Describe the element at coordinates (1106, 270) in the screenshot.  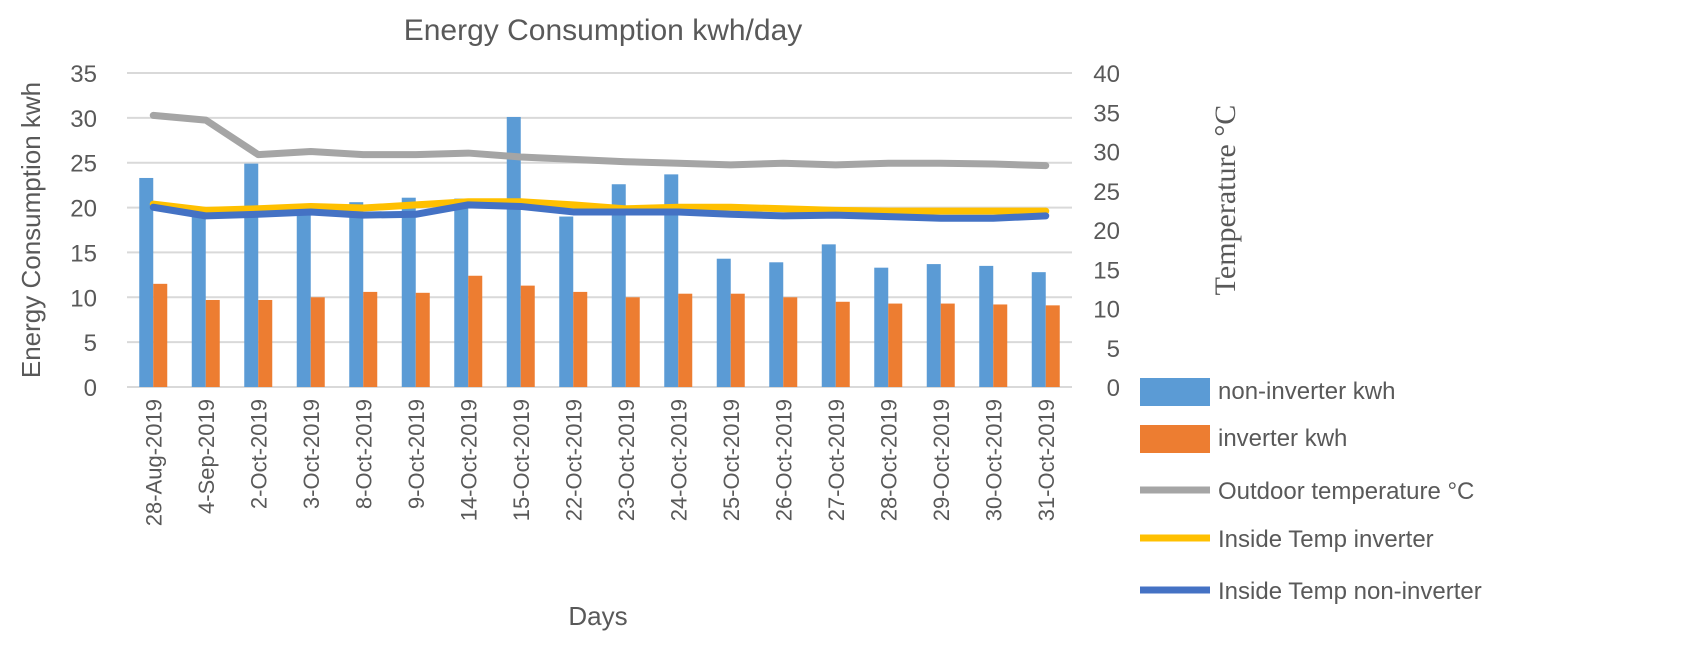
I see `y2-tick-label: 15` at that location.